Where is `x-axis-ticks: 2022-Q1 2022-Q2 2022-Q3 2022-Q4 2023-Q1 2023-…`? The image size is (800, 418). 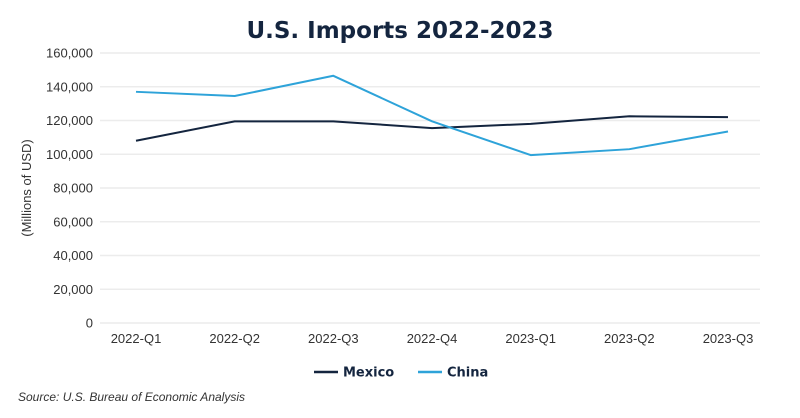
x-axis-ticks: 2022-Q1 2022-Q2 2022-Q3 2022-Q4 2023-Q1 2023-… is located at coordinates (432, 338).